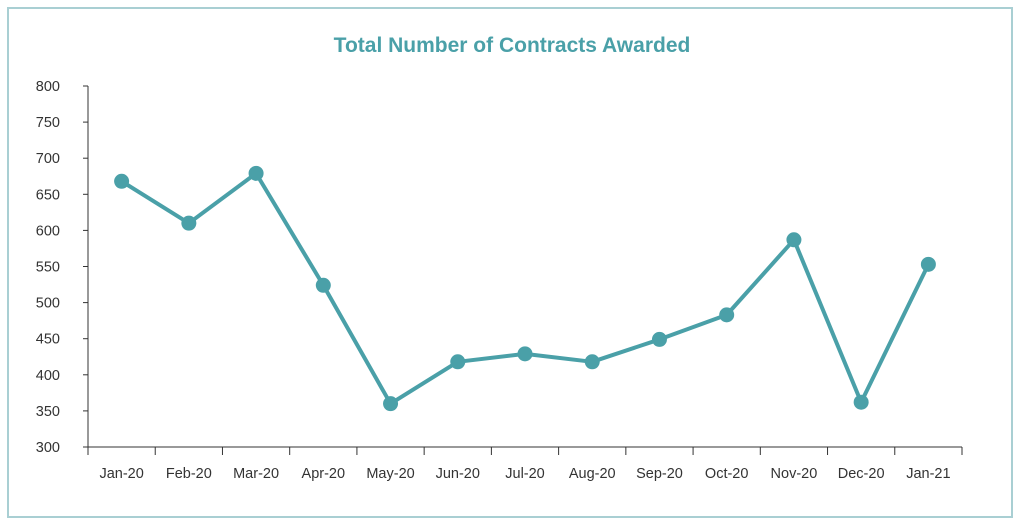 The width and height of the screenshot is (1024, 526). Describe the element at coordinates (861, 474) in the screenshot. I see `x-tick-label: Dec-20` at that location.